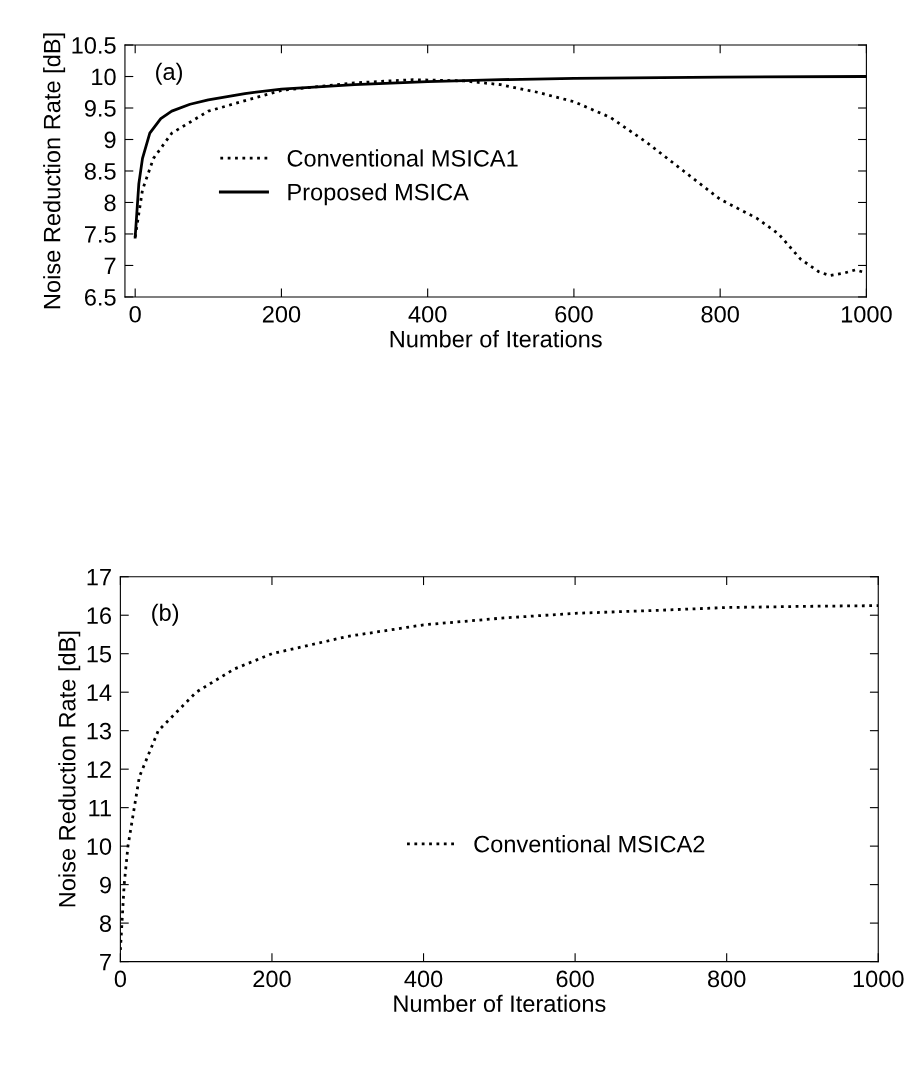 This screenshot has width=912, height=1072. What do you see at coordinates (589, 844) in the screenshot?
I see `legend-label: Conventional MSICA2` at bounding box center [589, 844].